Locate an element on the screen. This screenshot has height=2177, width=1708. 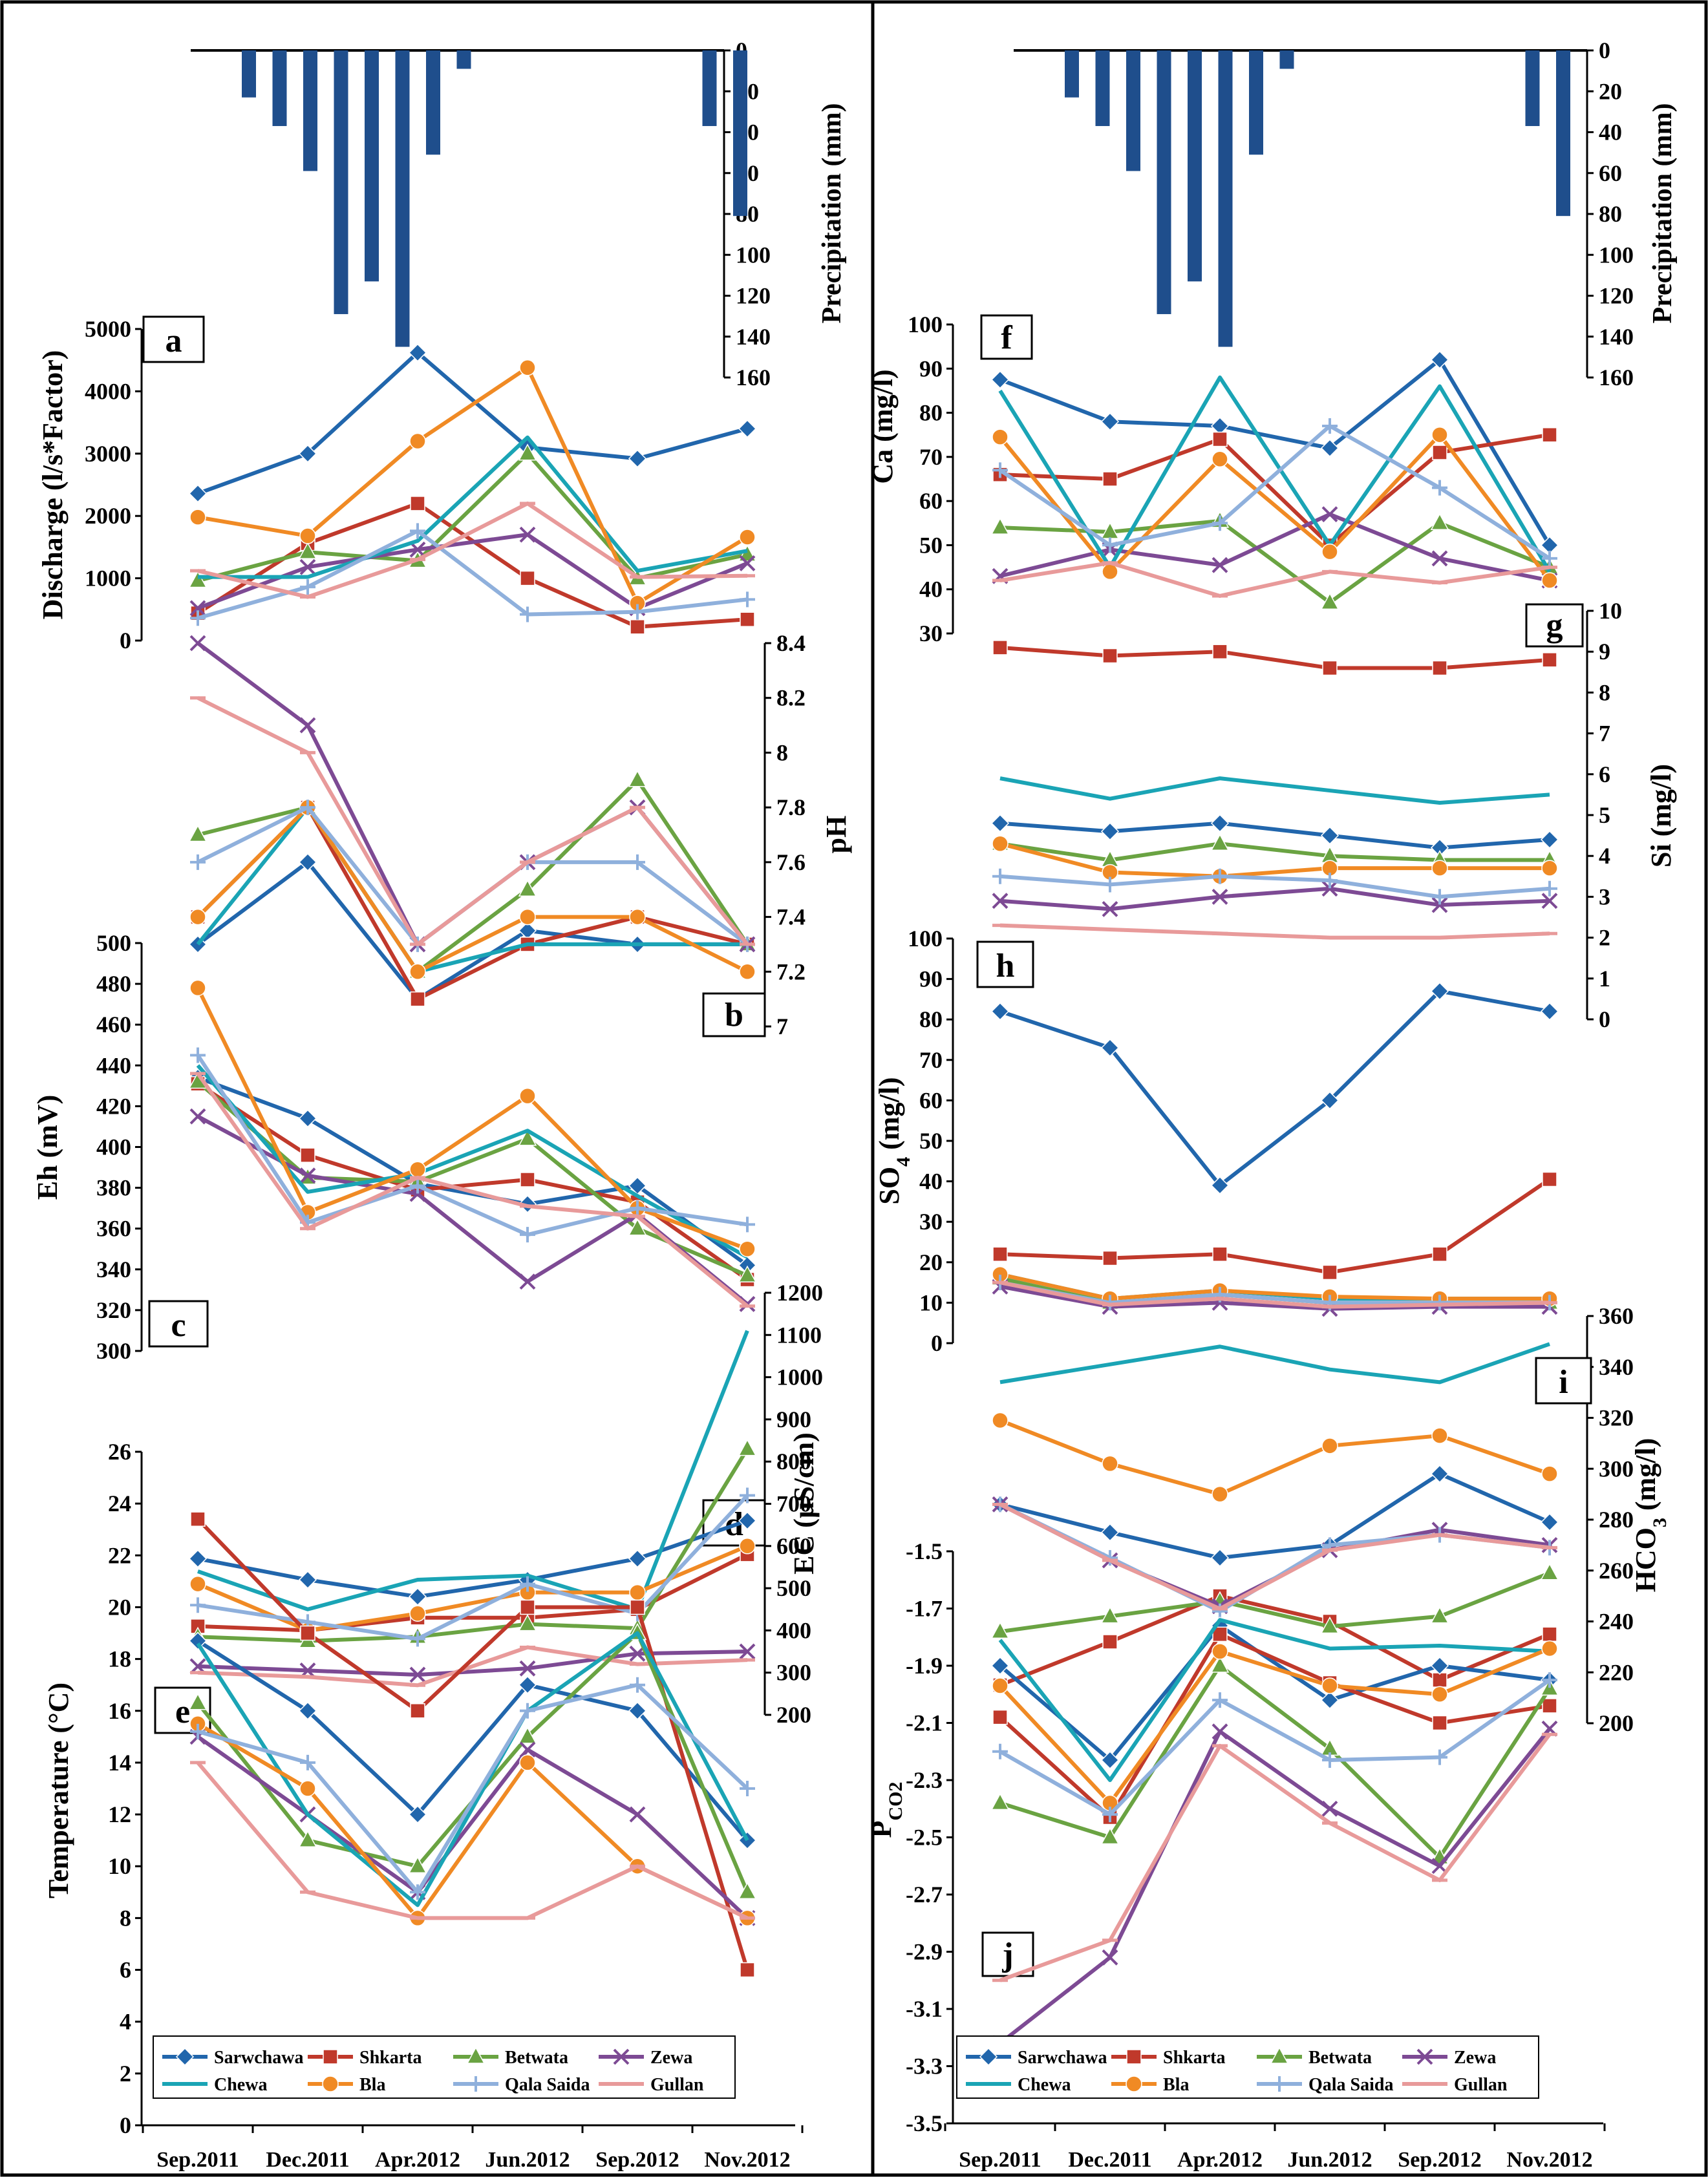
series-sarwchawa is located at coordinates (472, 1740).